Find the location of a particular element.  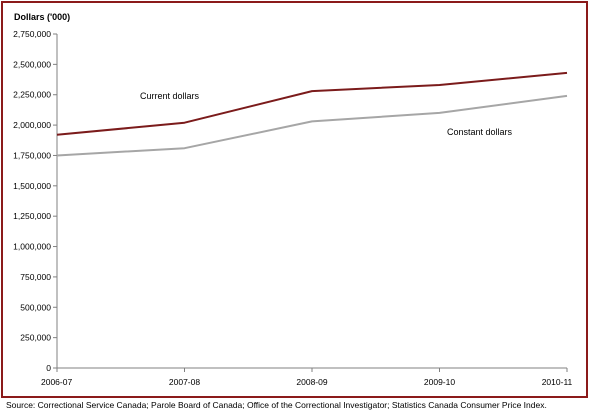

y-tick-label: 1,000,000 is located at coordinates (32, 247).